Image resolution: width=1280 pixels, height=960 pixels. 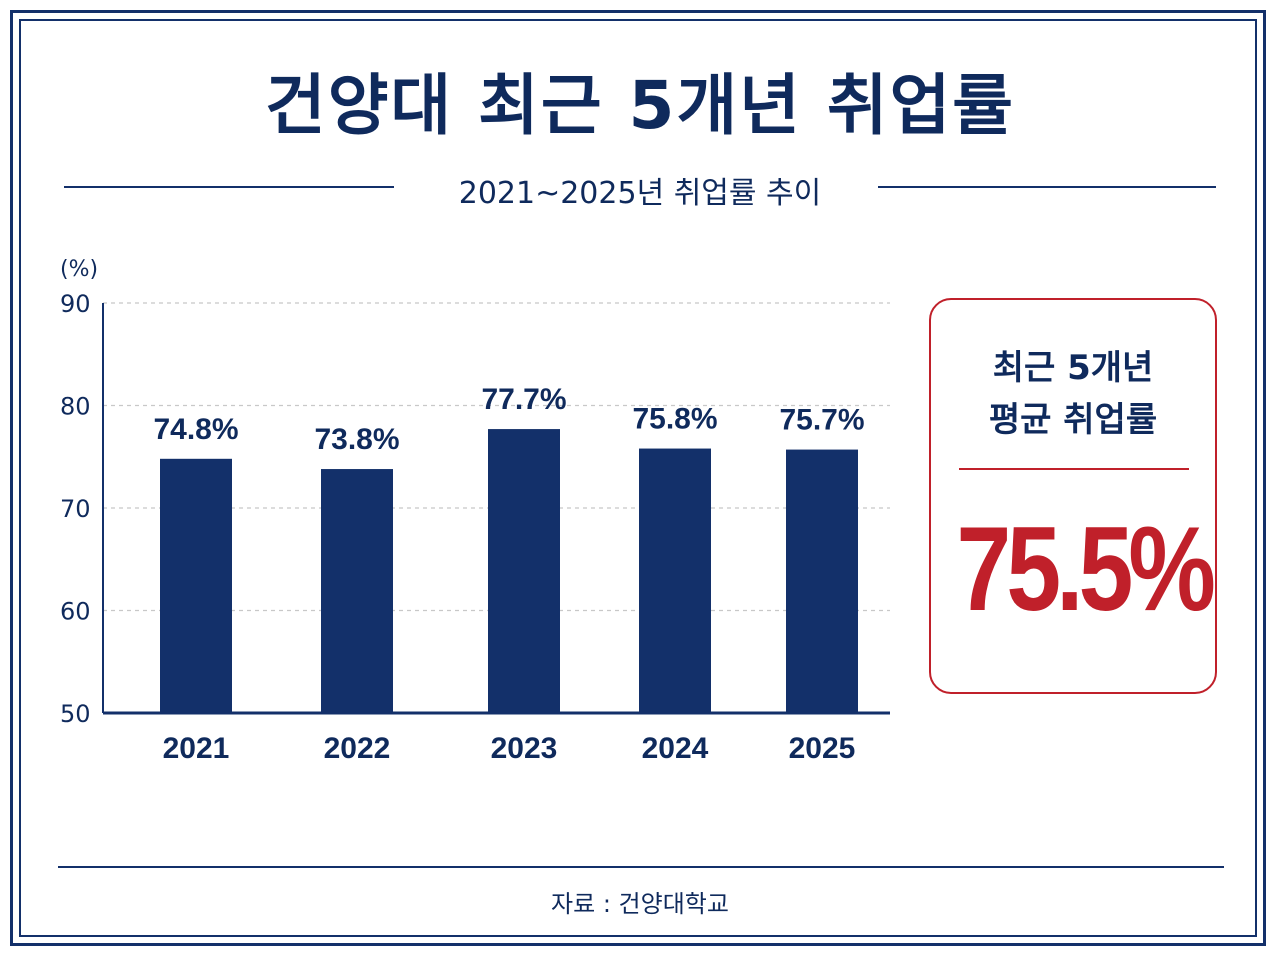 I want to click on x-tick-label: 2021, so click(x=196, y=748).